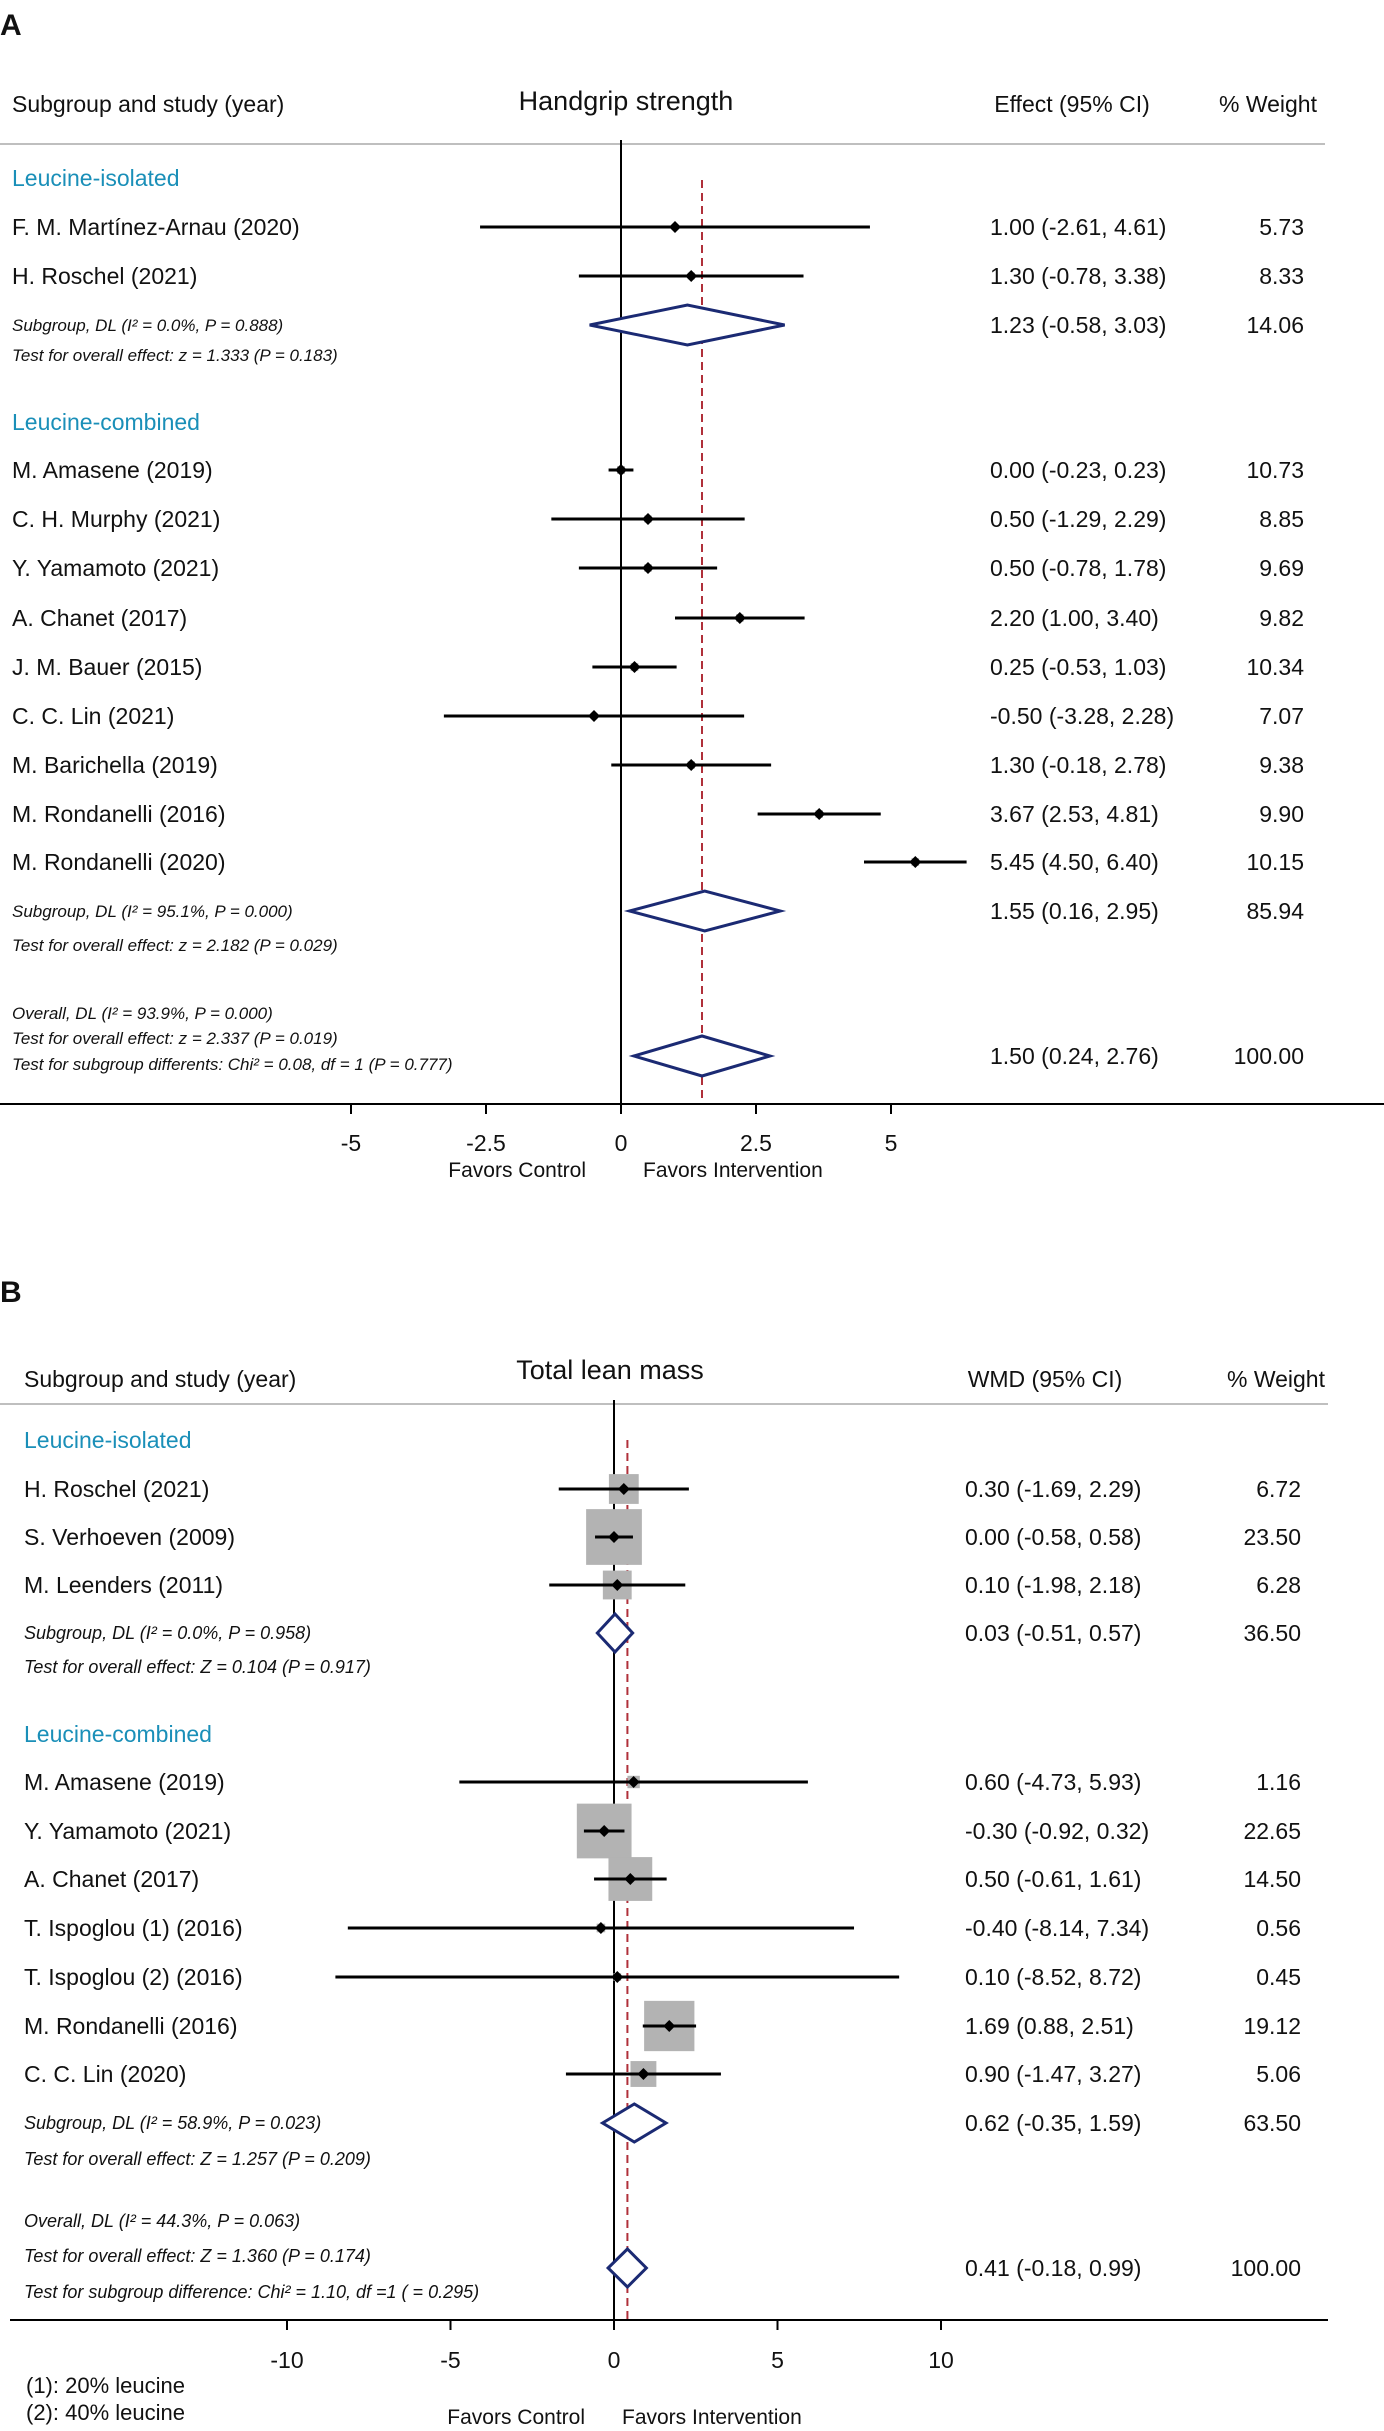 The width and height of the screenshot is (1384, 2431). What do you see at coordinates (172, 2123) in the screenshot?
I see `subgroup-heterogeneity: Subgroup, DL (I² = 58.9%, P = 0.023)` at bounding box center [172, 2123].